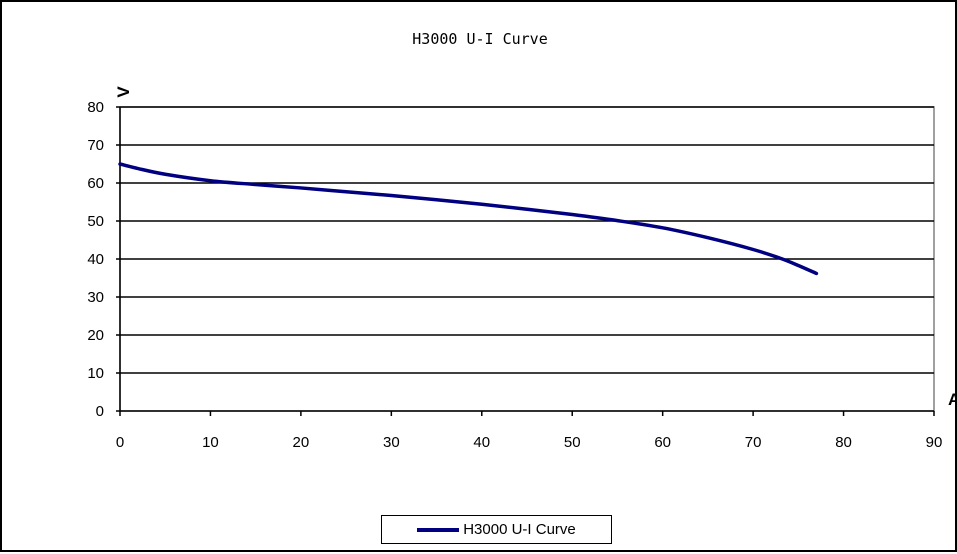  What do you see at coordinates (843, 442) in the screenshot?
I see `x-tick-label-80: 80` at bounding box center [843, 442].